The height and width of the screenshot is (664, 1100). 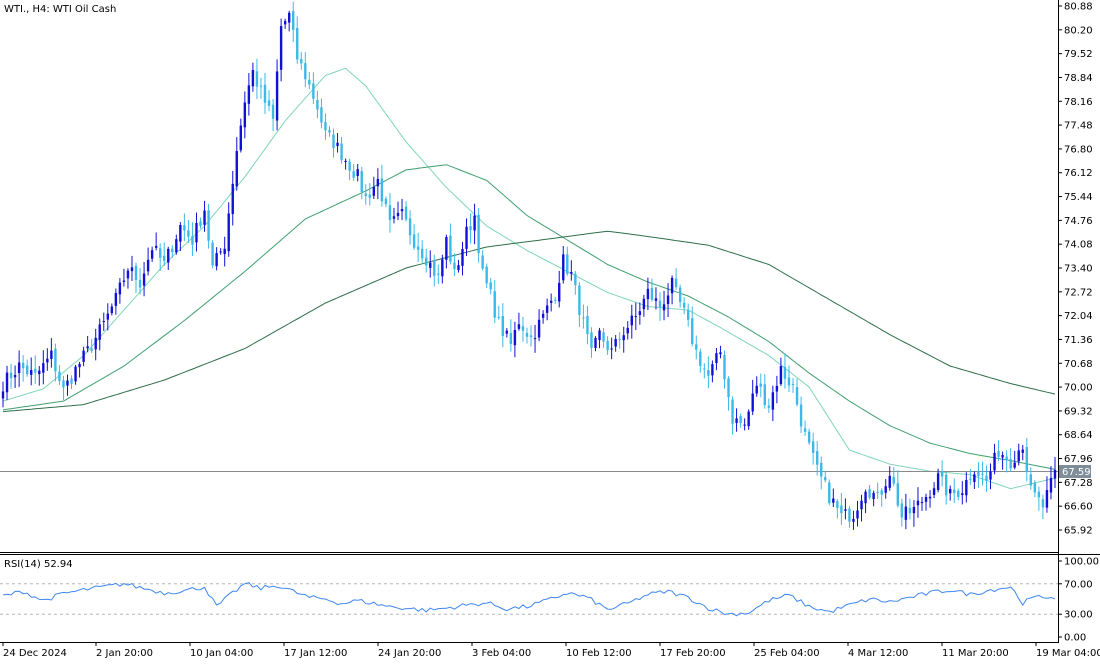 I want to click on time-tick-label: 19 Mar 04:00, so click(x=1068, y=653).